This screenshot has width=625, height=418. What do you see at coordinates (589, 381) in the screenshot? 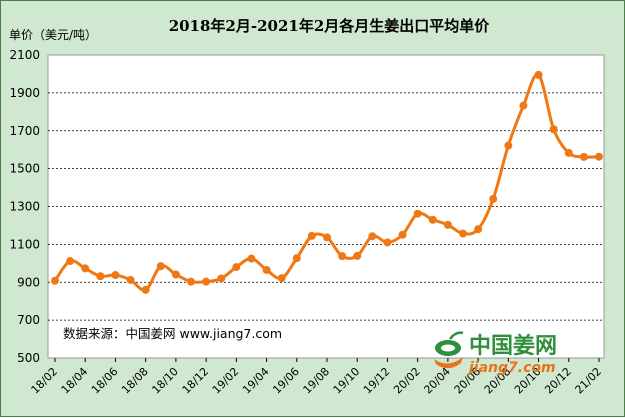
I see `x-tick-label: 21/02` at bounding box center [589, 381].